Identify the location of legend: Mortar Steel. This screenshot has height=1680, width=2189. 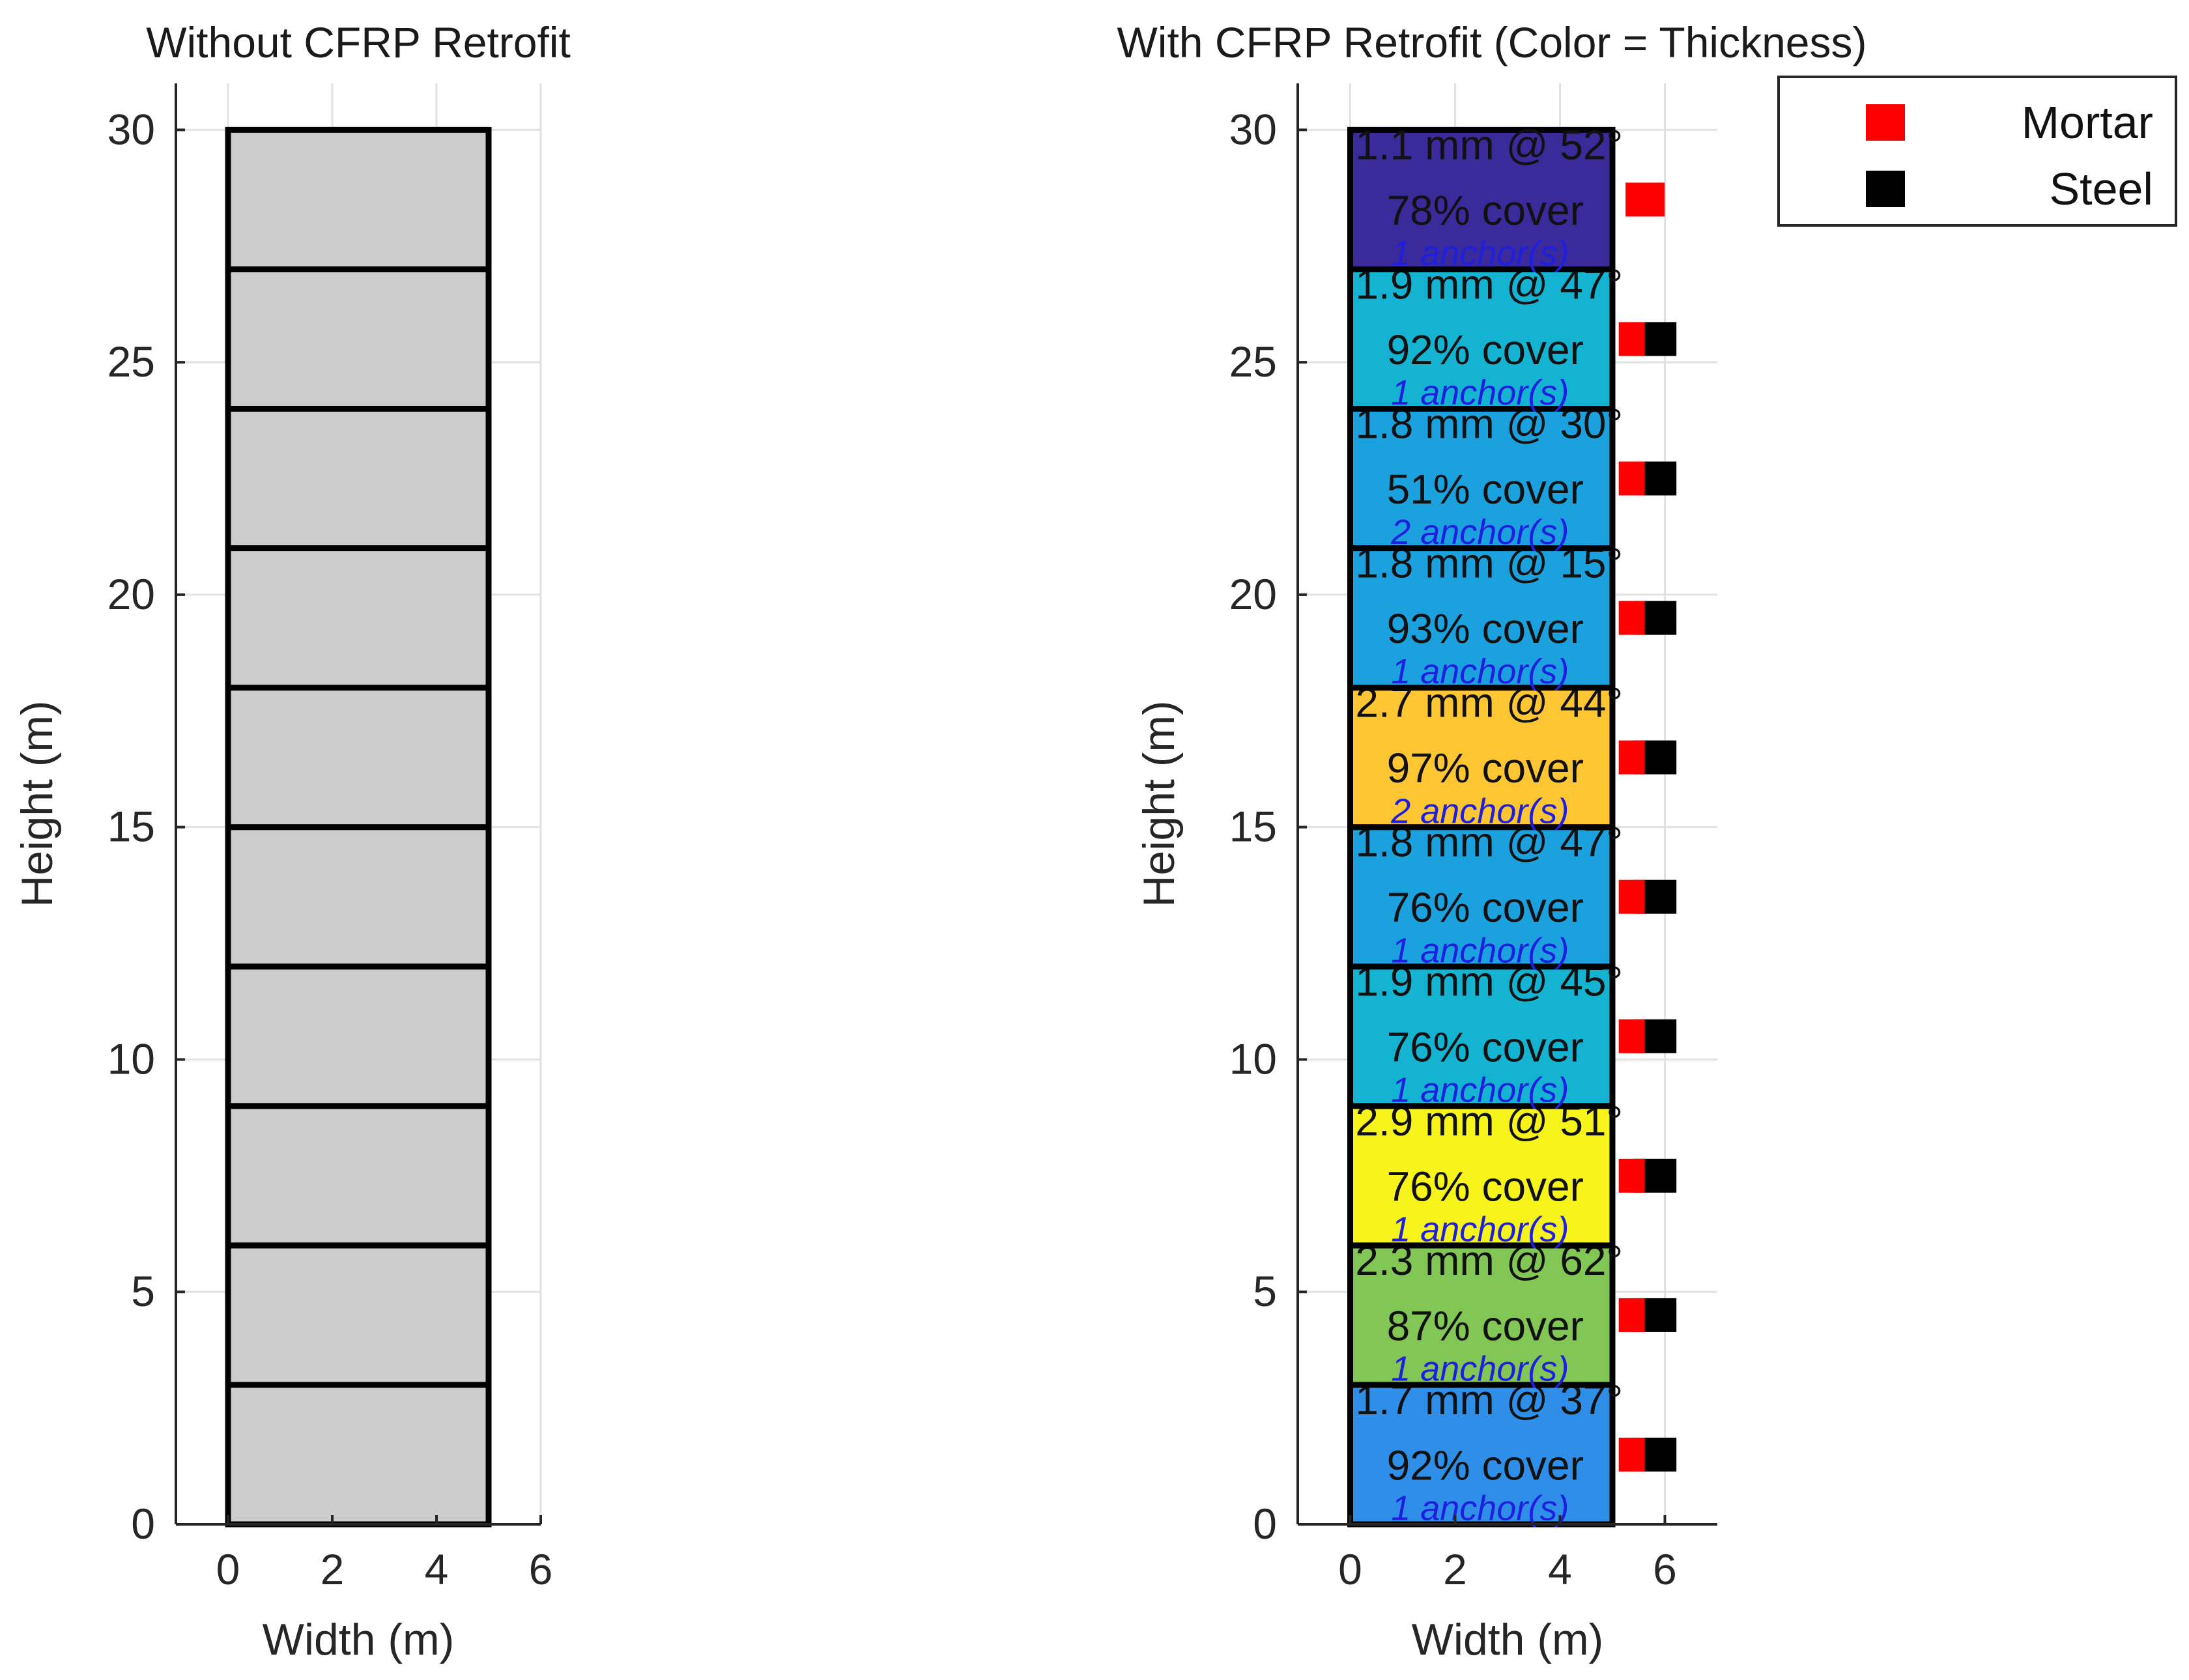
(1977, 151).